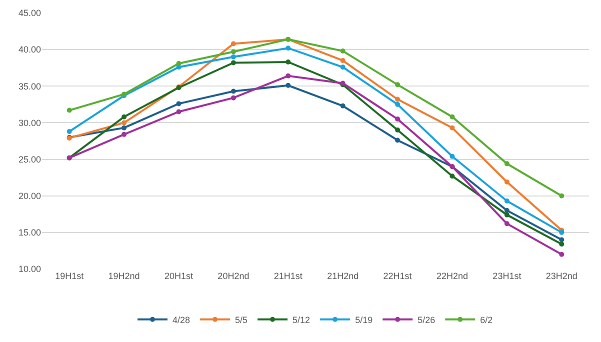 This screenshot has height=342, width=601. I want to click on x-tick-label: 22H2nd, so click(452, 276).